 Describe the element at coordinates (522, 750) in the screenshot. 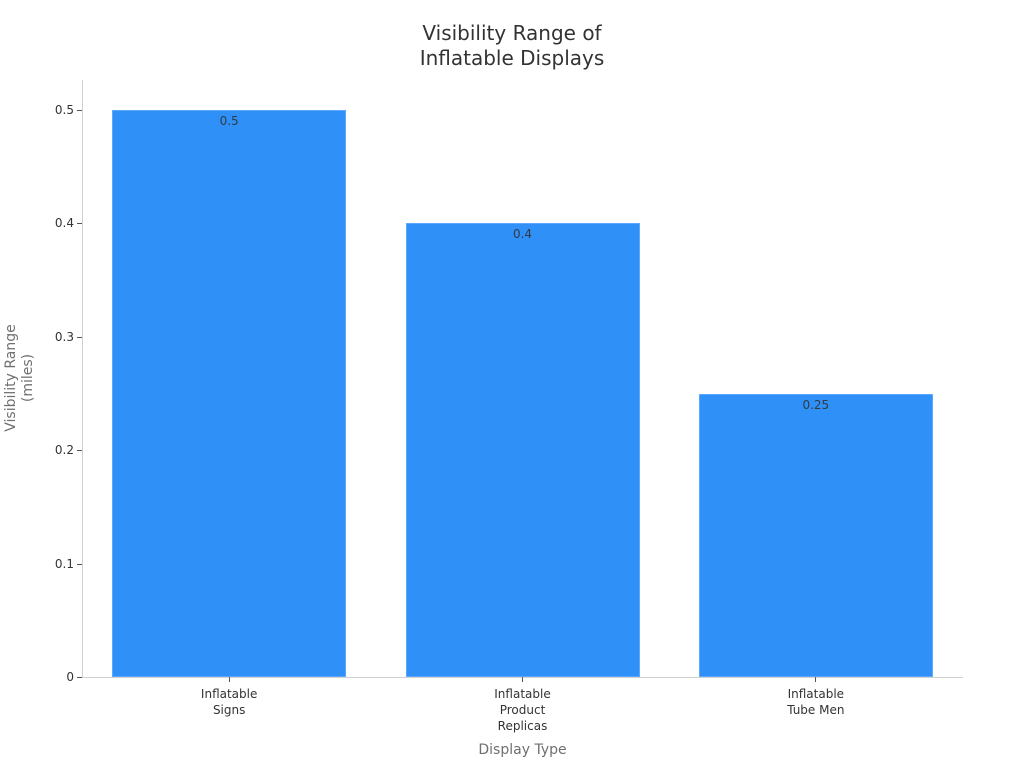

I see `x-axis-label: Display Type` at that location.